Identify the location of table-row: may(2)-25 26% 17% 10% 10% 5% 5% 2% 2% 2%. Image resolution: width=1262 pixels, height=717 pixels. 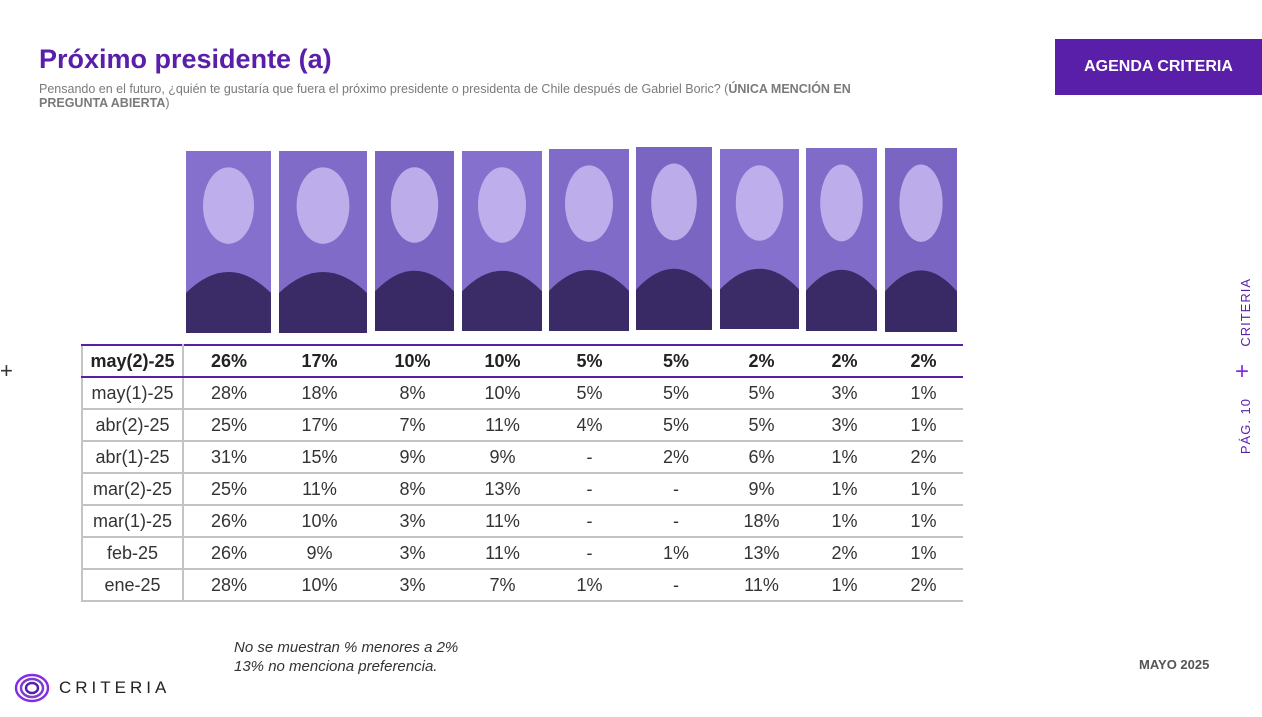
(522, 361).